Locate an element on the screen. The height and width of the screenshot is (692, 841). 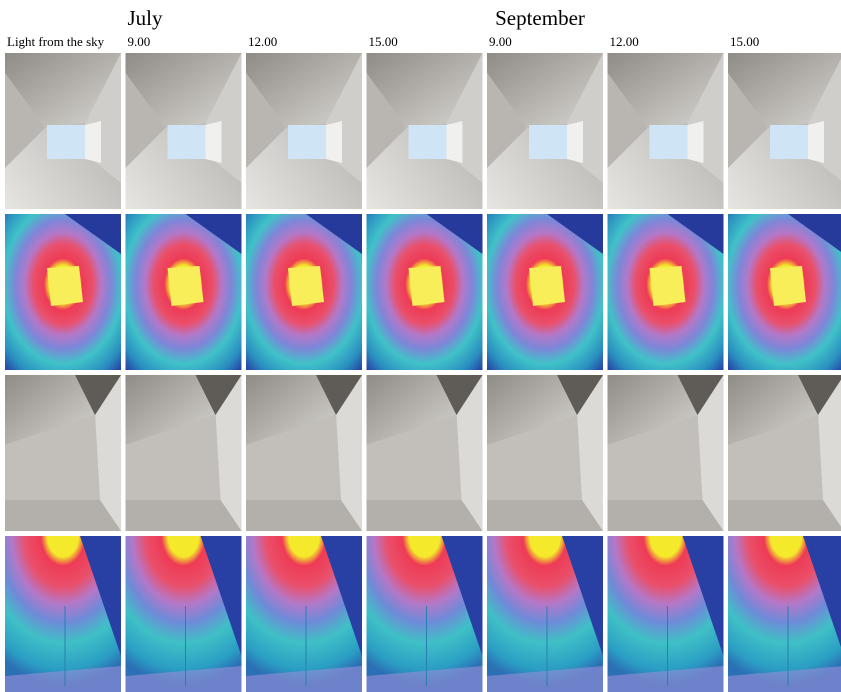
group-label: July is located at coordinates (145, 18).